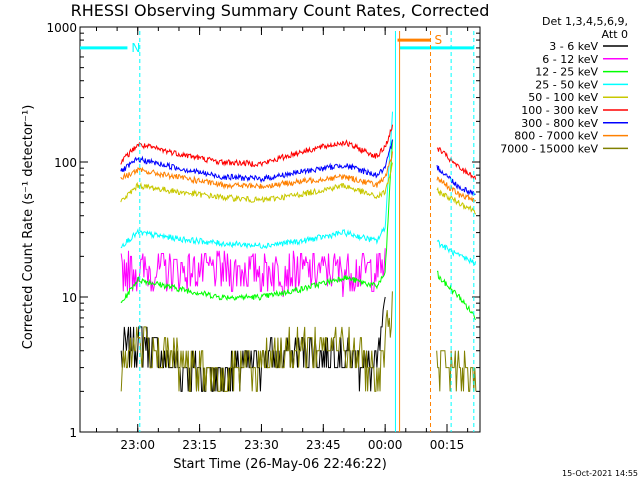 The width and height of the screenshot is (640, 480). I want to click on flag-label-0: N, so click(135, 48).